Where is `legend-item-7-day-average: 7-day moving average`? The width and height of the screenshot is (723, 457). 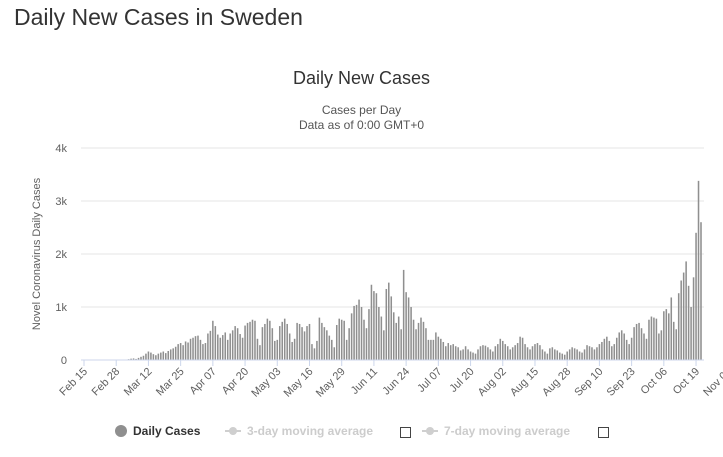 legend-item-7-day-average: 7-day moving average is located at coordinates (496, 431).